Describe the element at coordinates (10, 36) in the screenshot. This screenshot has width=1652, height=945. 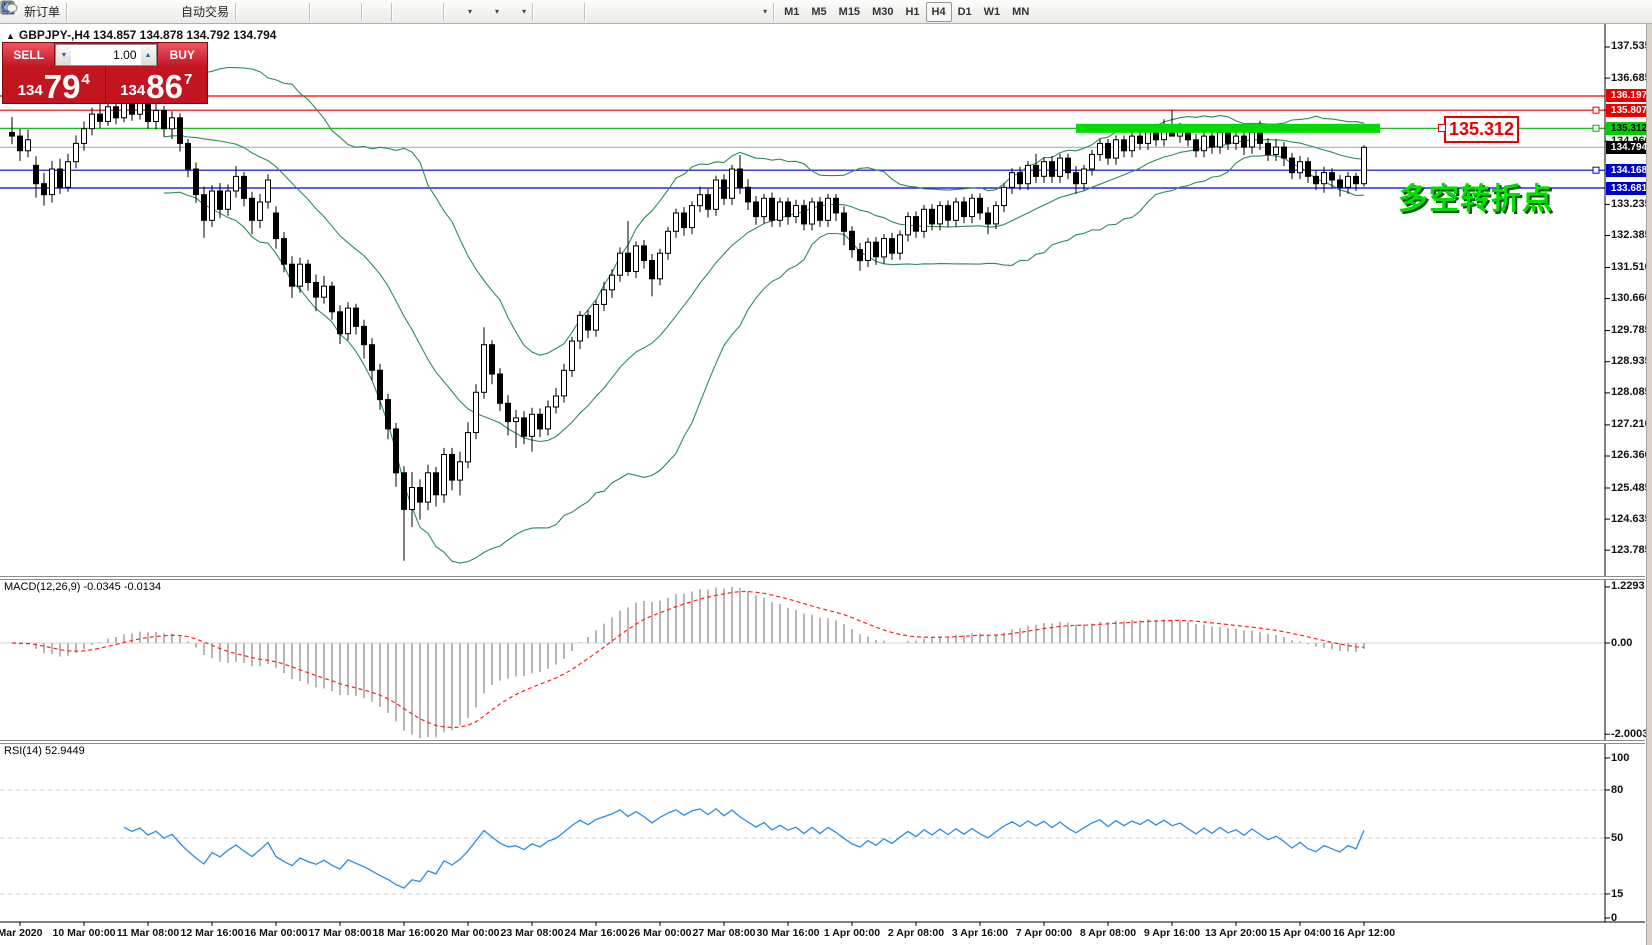
I see `symbol-marker-icon: ▲` at that location.